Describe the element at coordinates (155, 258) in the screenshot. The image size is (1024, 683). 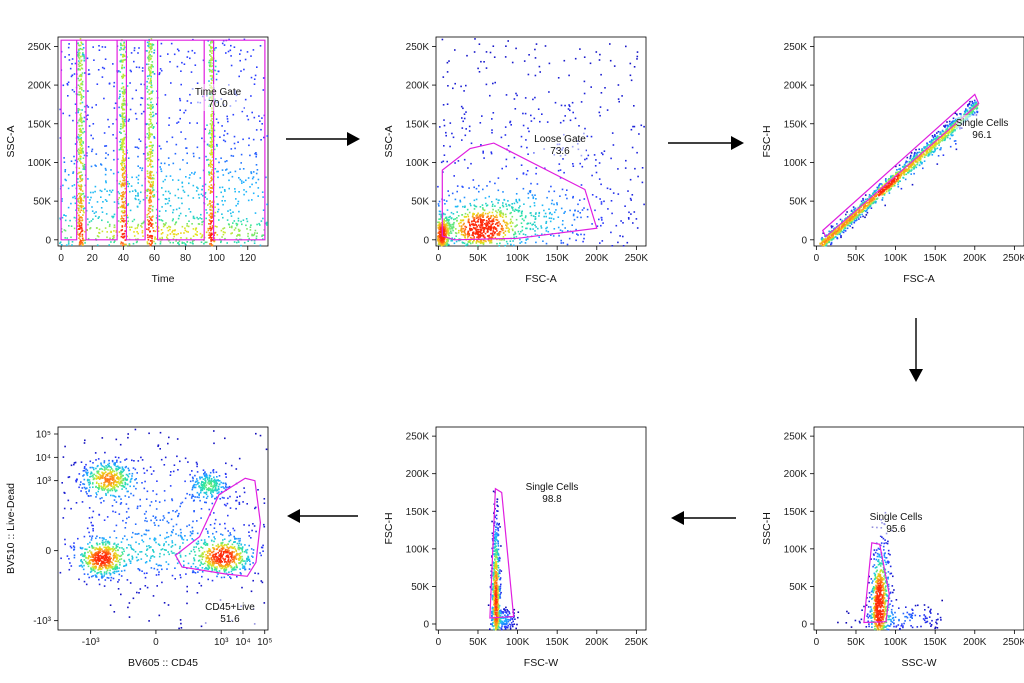
I see `x-tick-label: 60` at that location.